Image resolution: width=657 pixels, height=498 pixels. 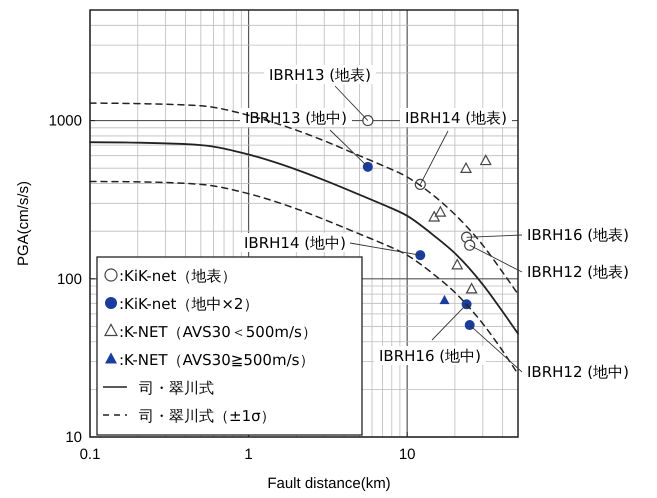 I want to click on annotation: IBRH16 (地表), so click(x=578, y=235).